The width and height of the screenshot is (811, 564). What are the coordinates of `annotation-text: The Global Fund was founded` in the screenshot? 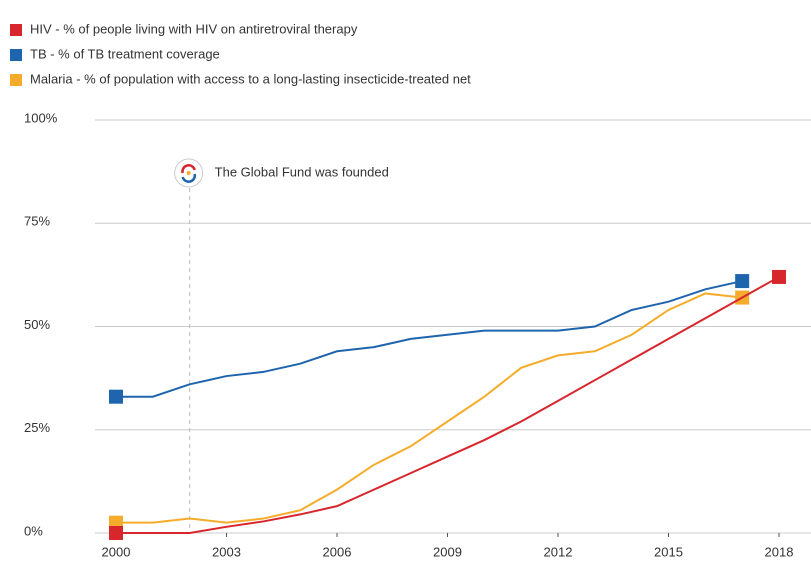 It's located at (302, 171).